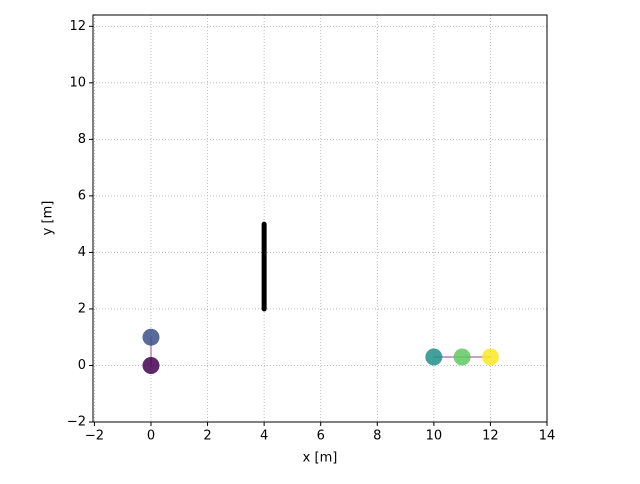  What do you see at coordinates (151, 436) in the screenshot?
I see `x-tick-label: 0` at bounding box center [151, 436].